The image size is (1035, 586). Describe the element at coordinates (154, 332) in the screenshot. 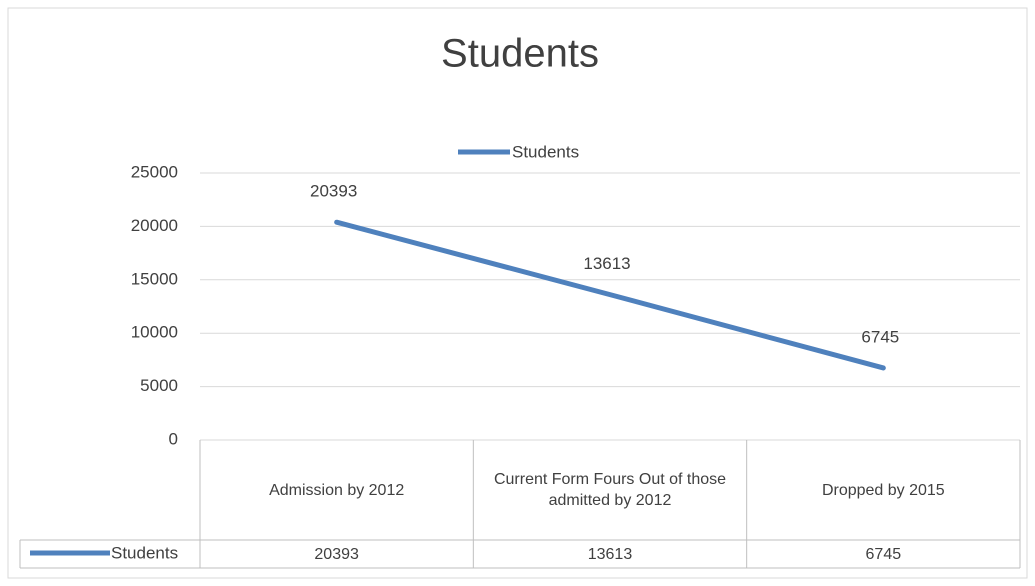

I see `y-tick-label: 10000` at that location.